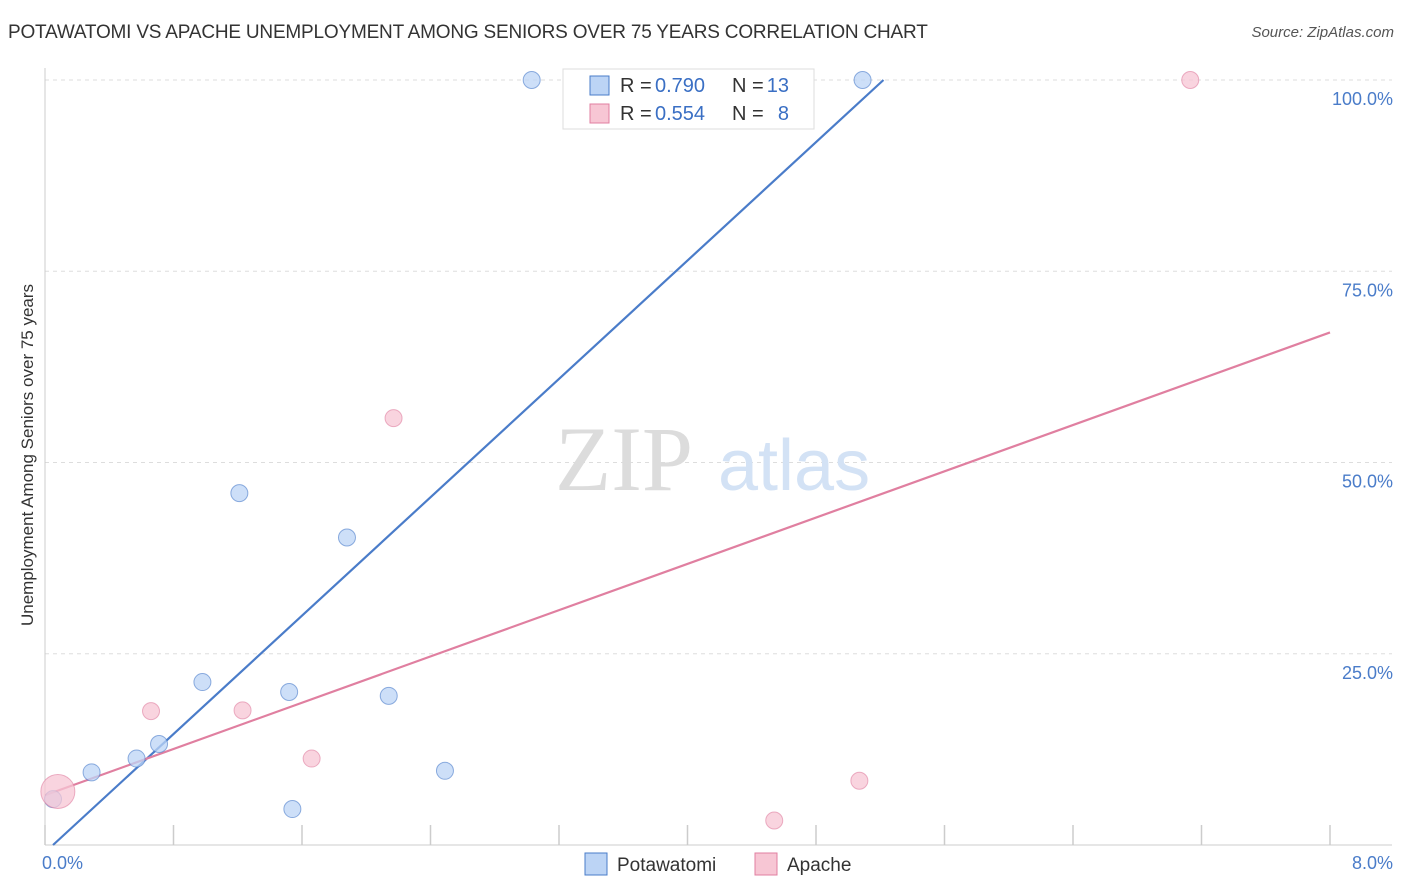  Describe the element at coordinates (1367, 290) in the screenshot. I see `y-tick-label-2: 75.0%` at that location.